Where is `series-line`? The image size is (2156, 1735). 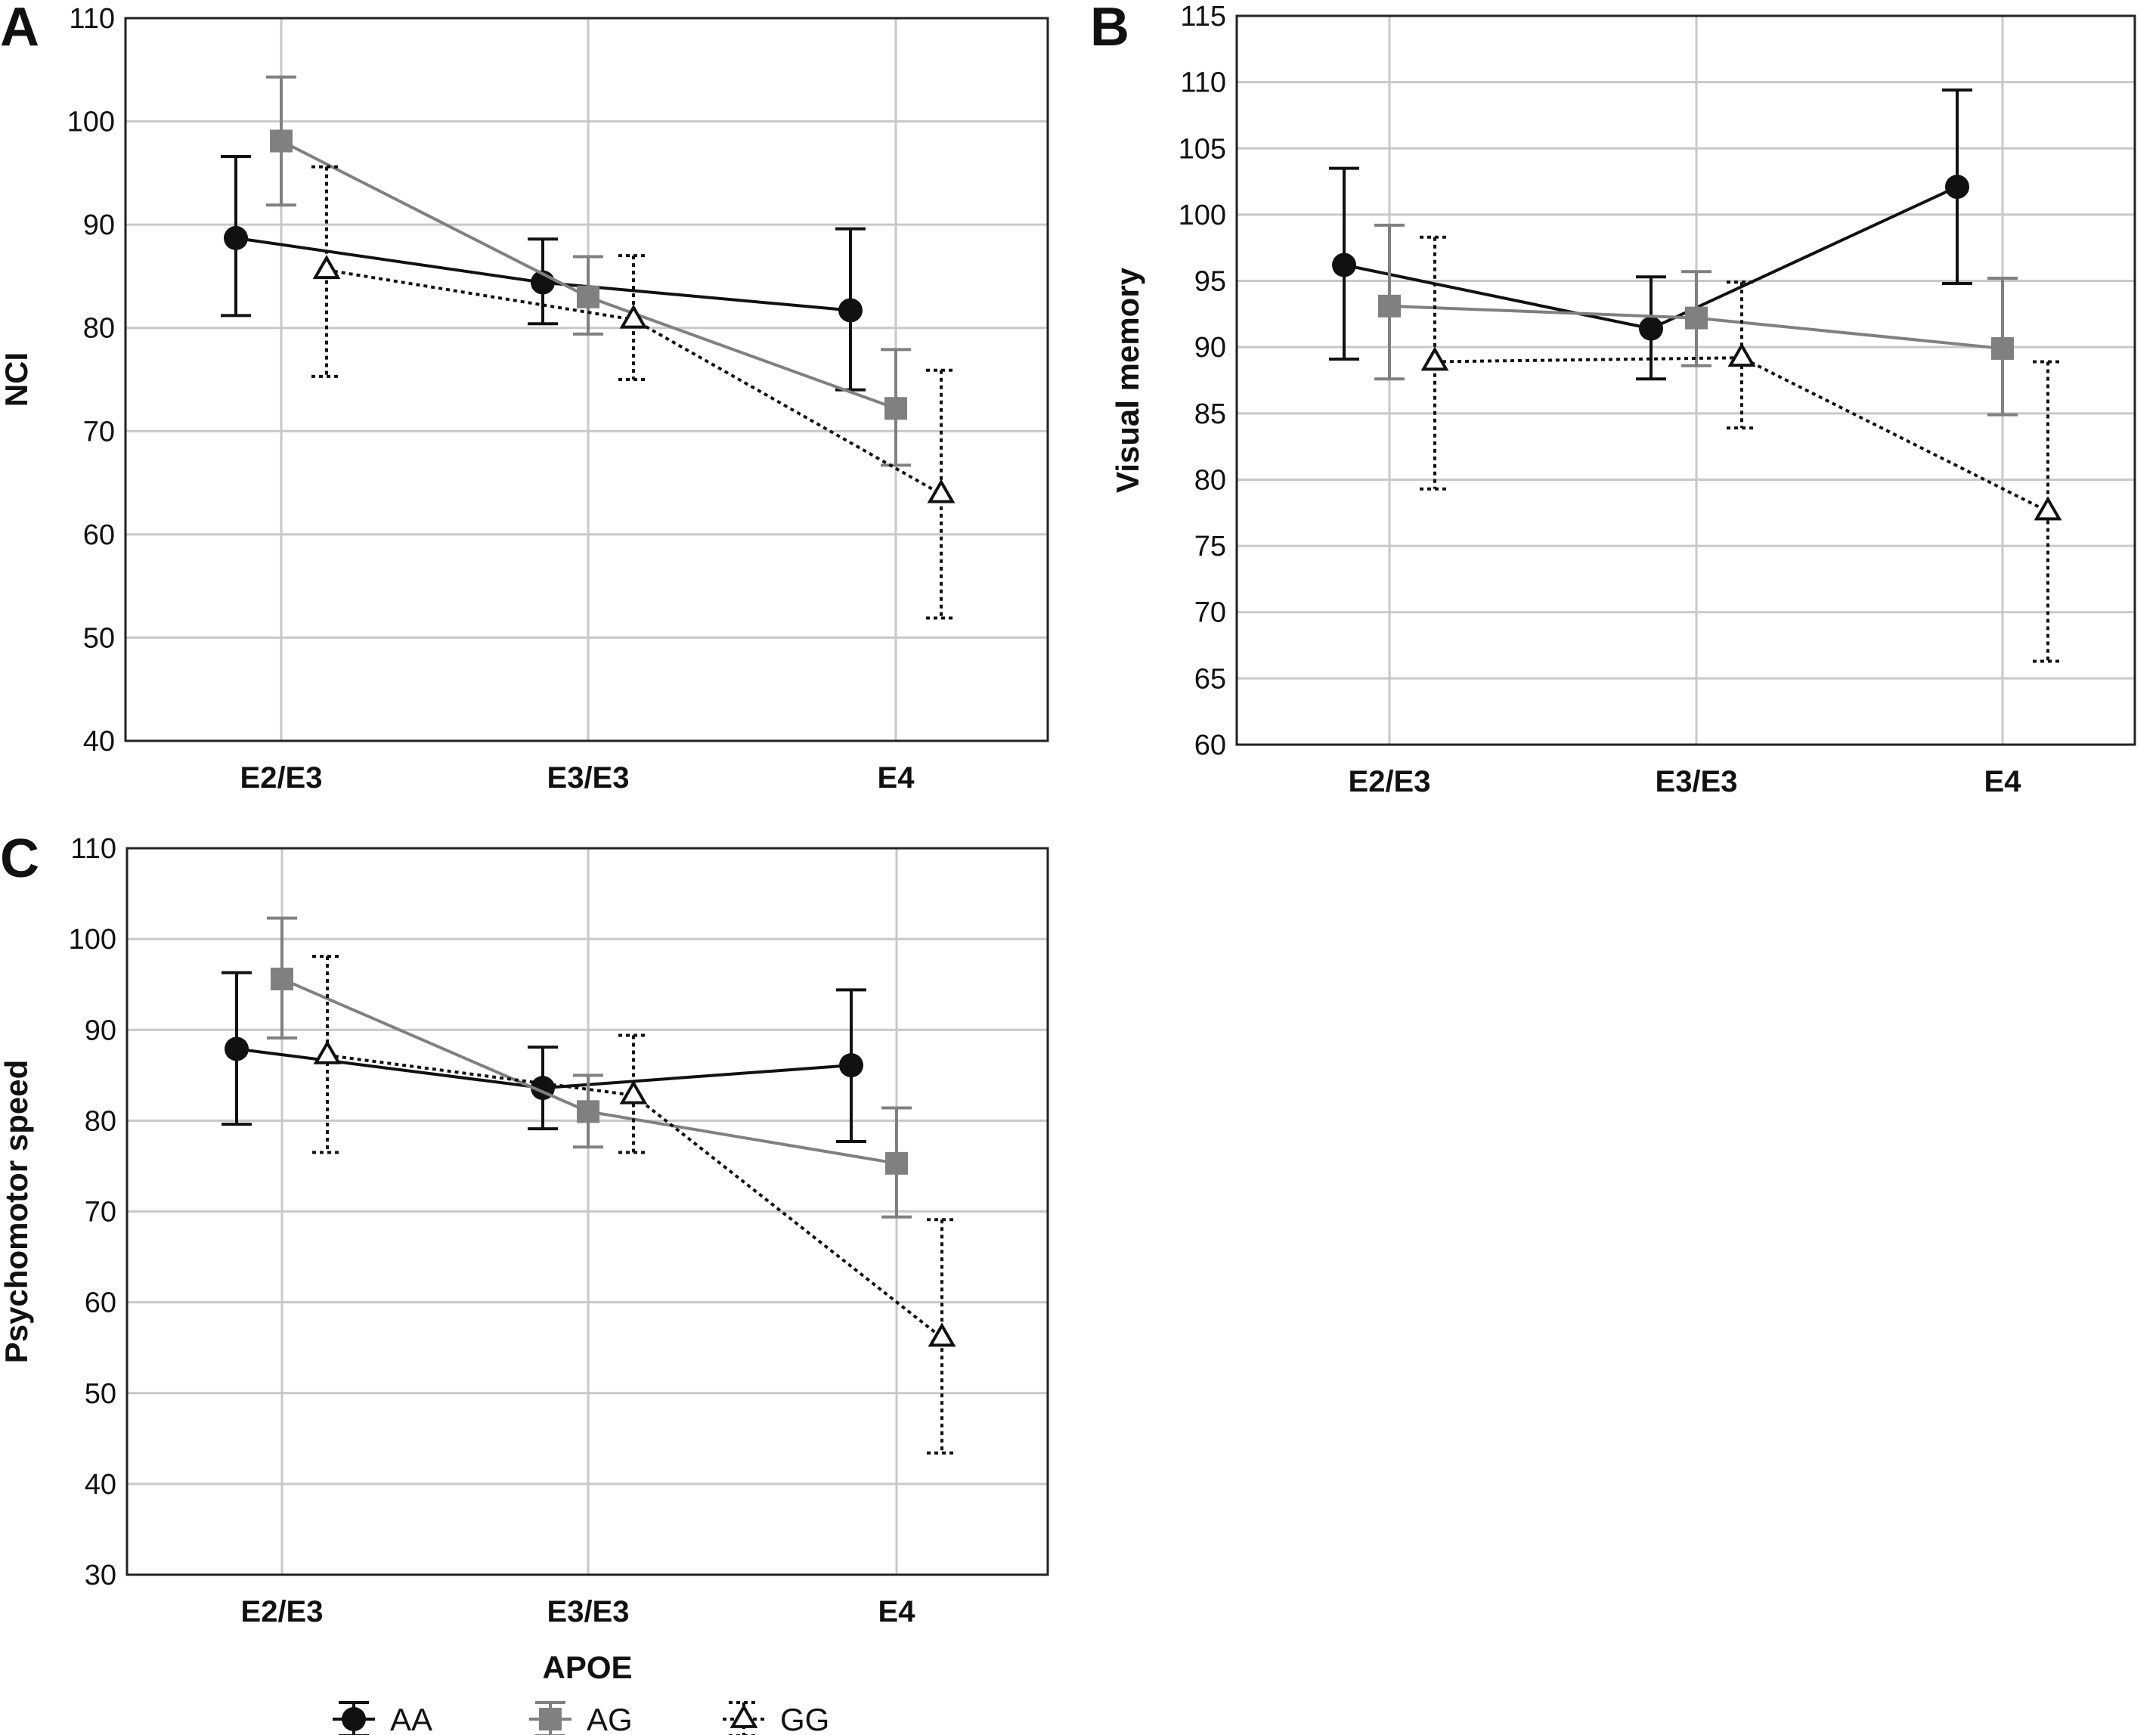 series-line is located at coordinates (635, 1197).